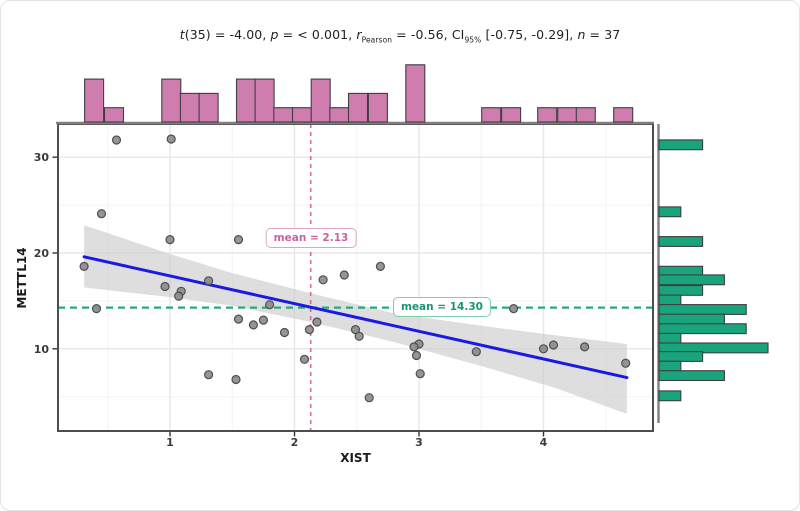 This screenshot has width=800, height=511. What do you see at coordinates (544, 442) in the screenshot?
I see `x-tick-label: 4` at bounding box center [544, 442].